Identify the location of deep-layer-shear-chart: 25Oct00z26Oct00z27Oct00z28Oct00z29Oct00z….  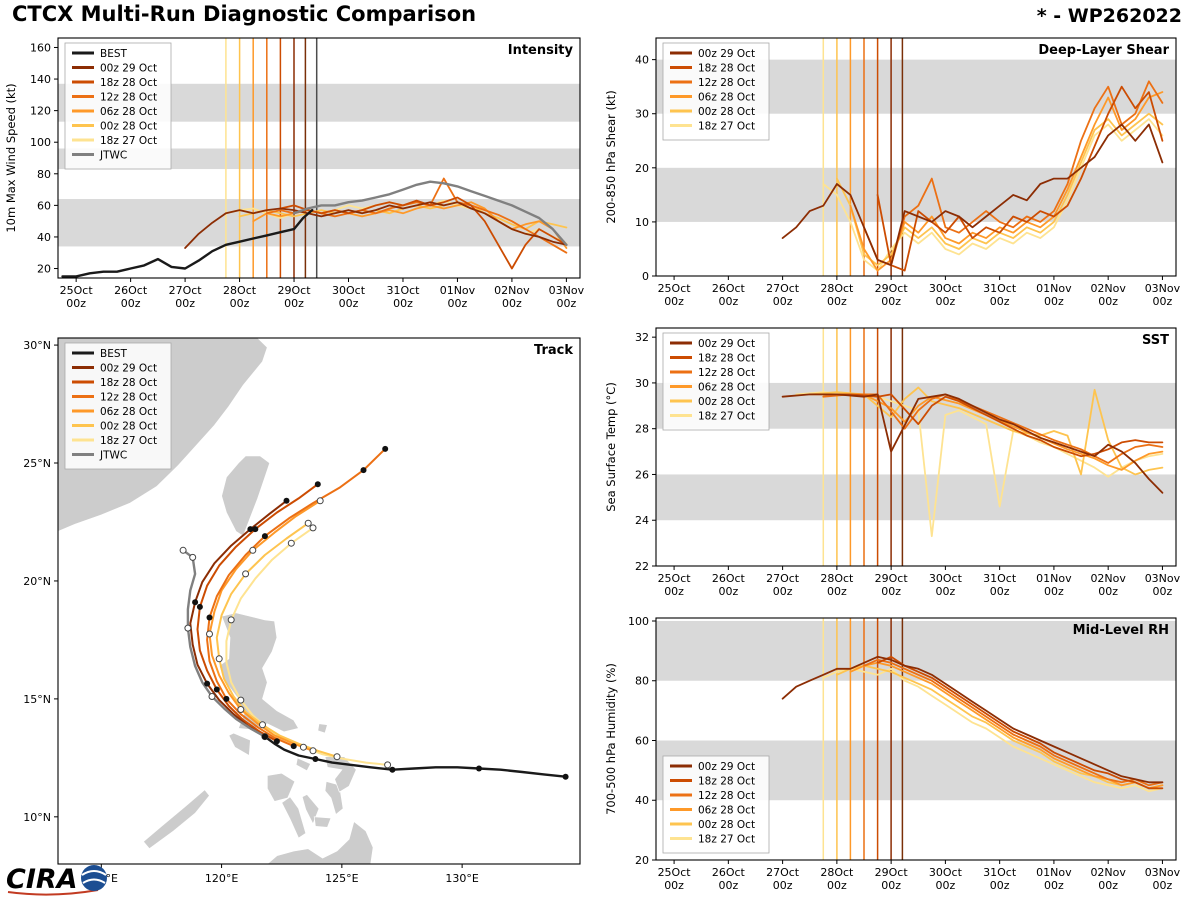
(892, 172).